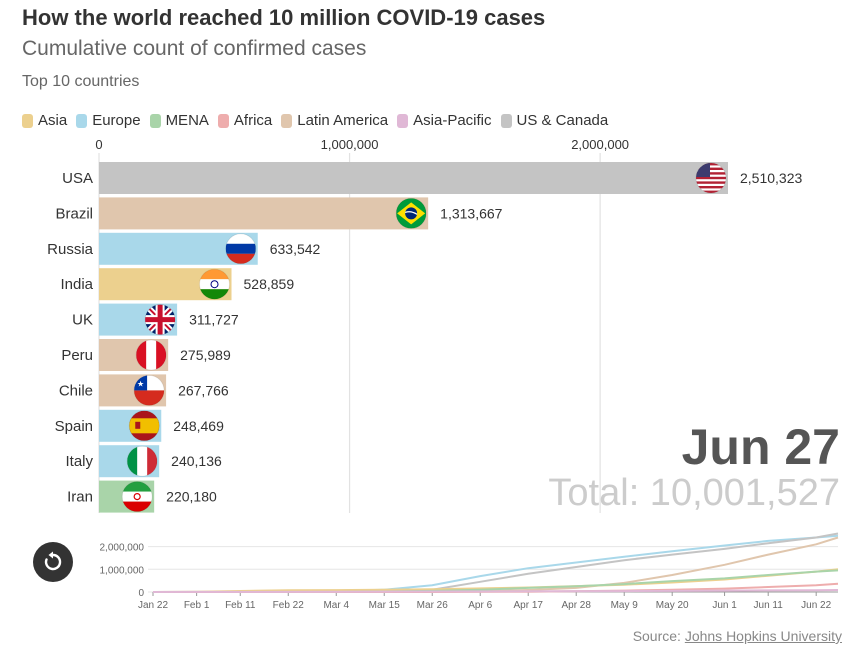 This screenshot has height=651, width=862. I want to click on x-tick-label: Feb 11, so click(240, 605).